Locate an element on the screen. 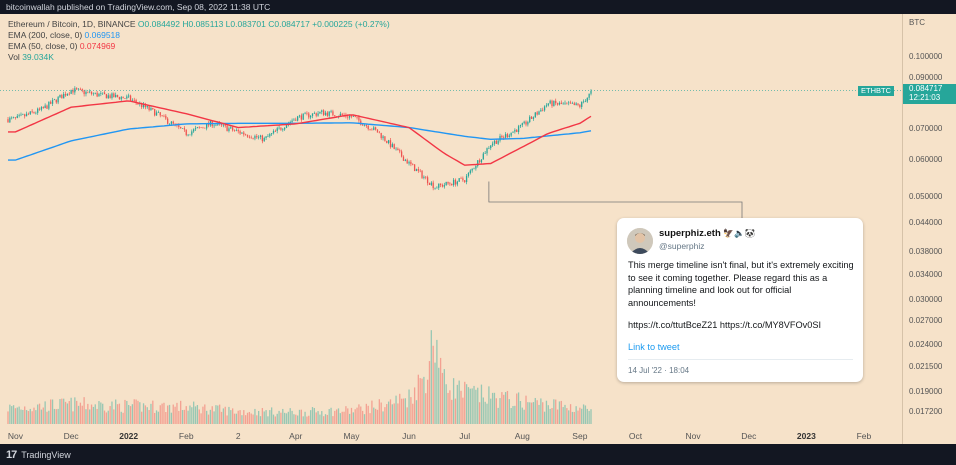  symbol-name: Ethereum / Bitcoin, 1D, BINANCE is located at coordinates (72, 24).